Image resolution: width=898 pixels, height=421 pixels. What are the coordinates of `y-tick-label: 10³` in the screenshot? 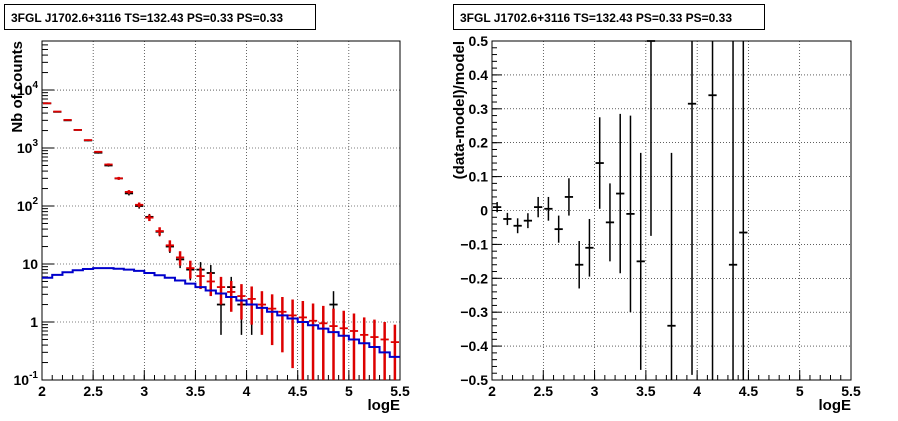 It's located at (28, 147).